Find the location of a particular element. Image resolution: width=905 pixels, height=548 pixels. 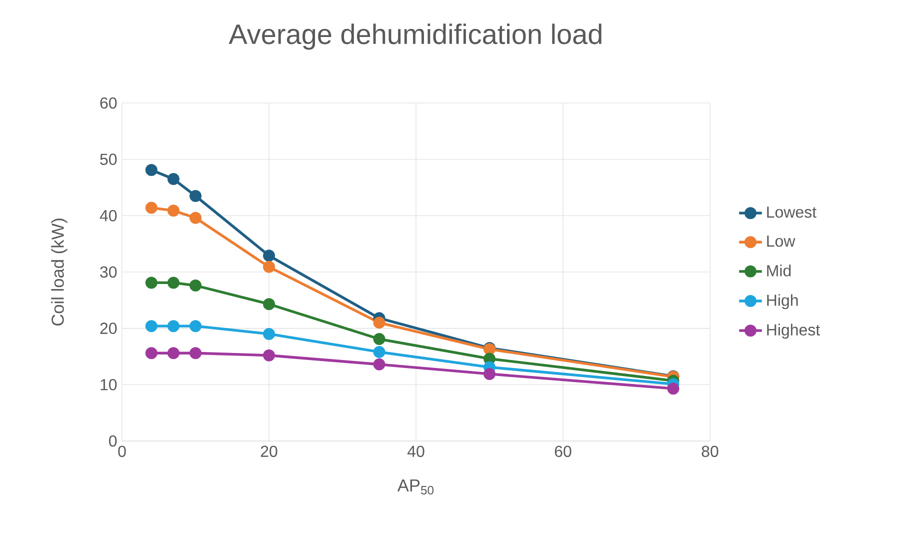

y-tick-label: 20 is located at coordinates (108, 328).